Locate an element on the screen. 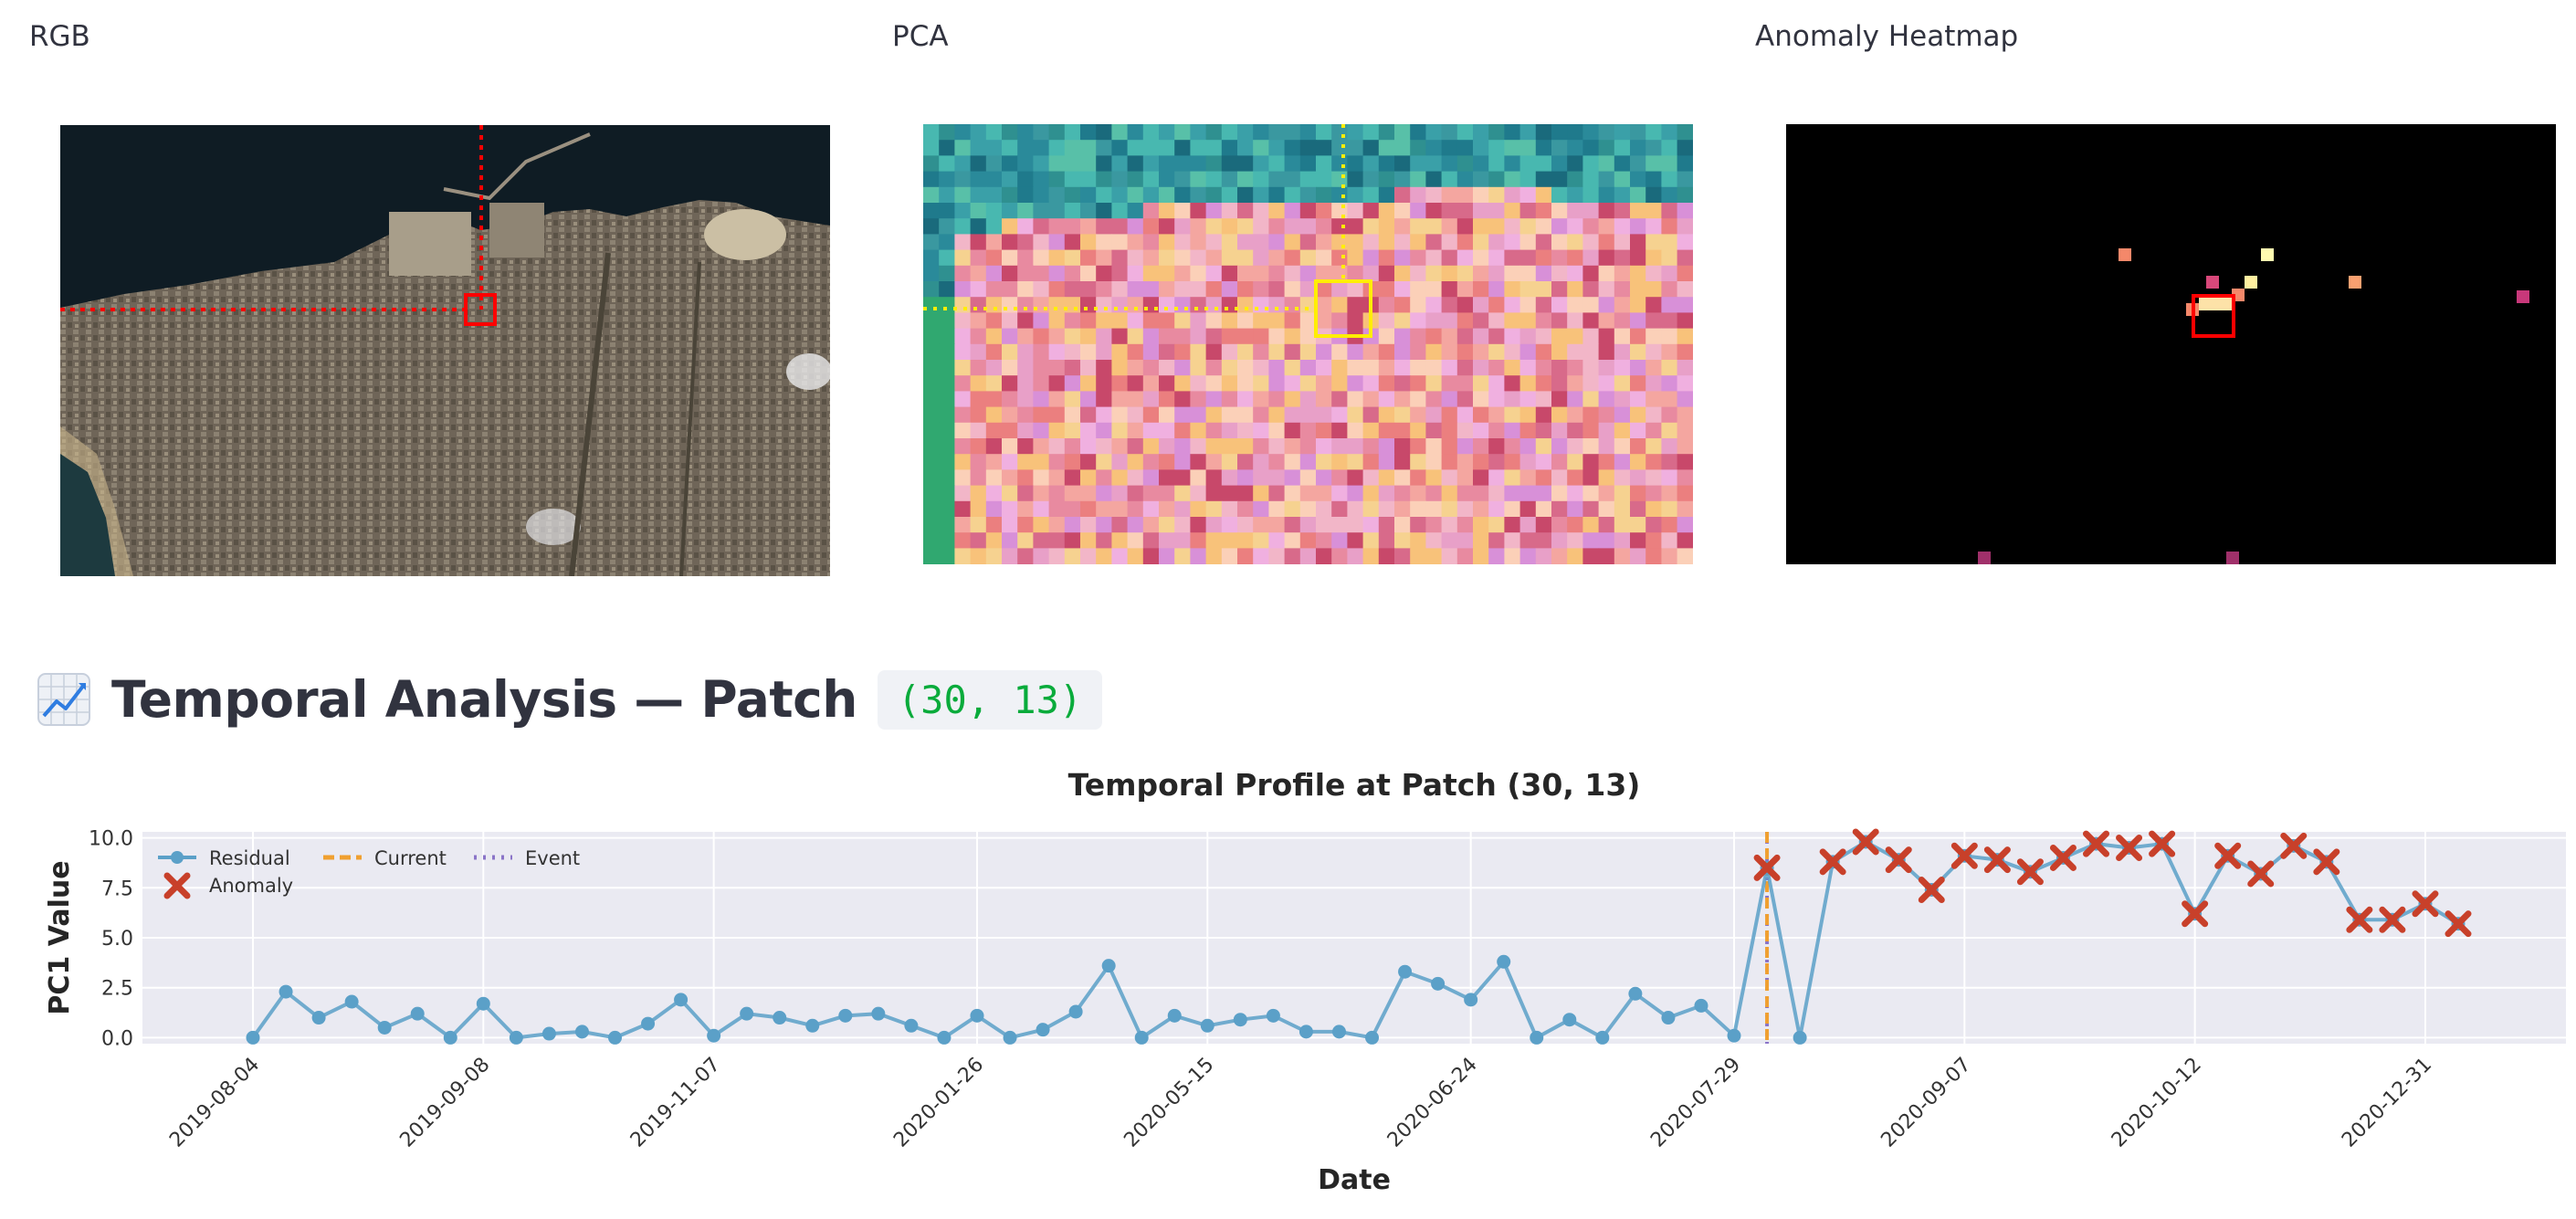 The image size is (2576, 1219). section-title: Temporal Analysis — Patch is located at coordinates (484, 699).